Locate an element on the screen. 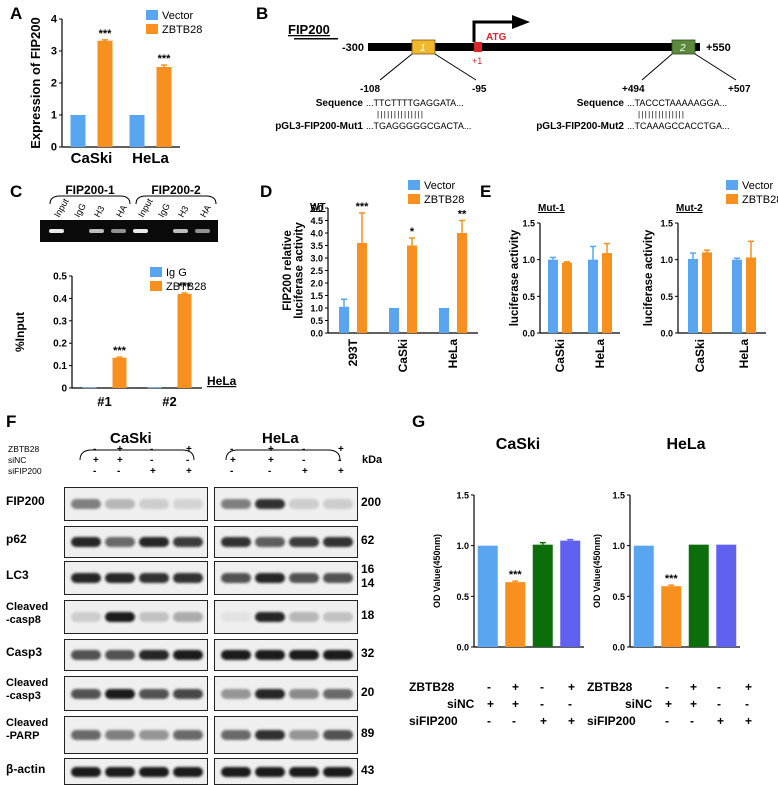 The height and width of the screenshot is (785, 778). kda-value: 62 is located at coordinates (368, 540).